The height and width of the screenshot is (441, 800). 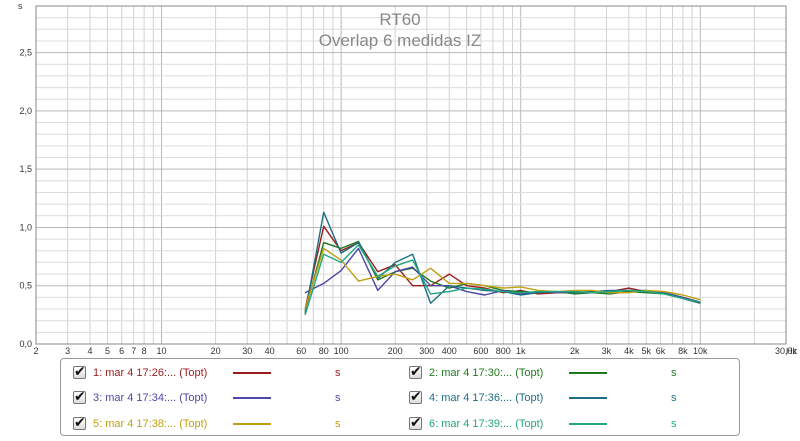 What do you see at coordinates (25, 169) in the screenshot?
I see `y-tick-label: 1,5` at bounding box center [25, 169].